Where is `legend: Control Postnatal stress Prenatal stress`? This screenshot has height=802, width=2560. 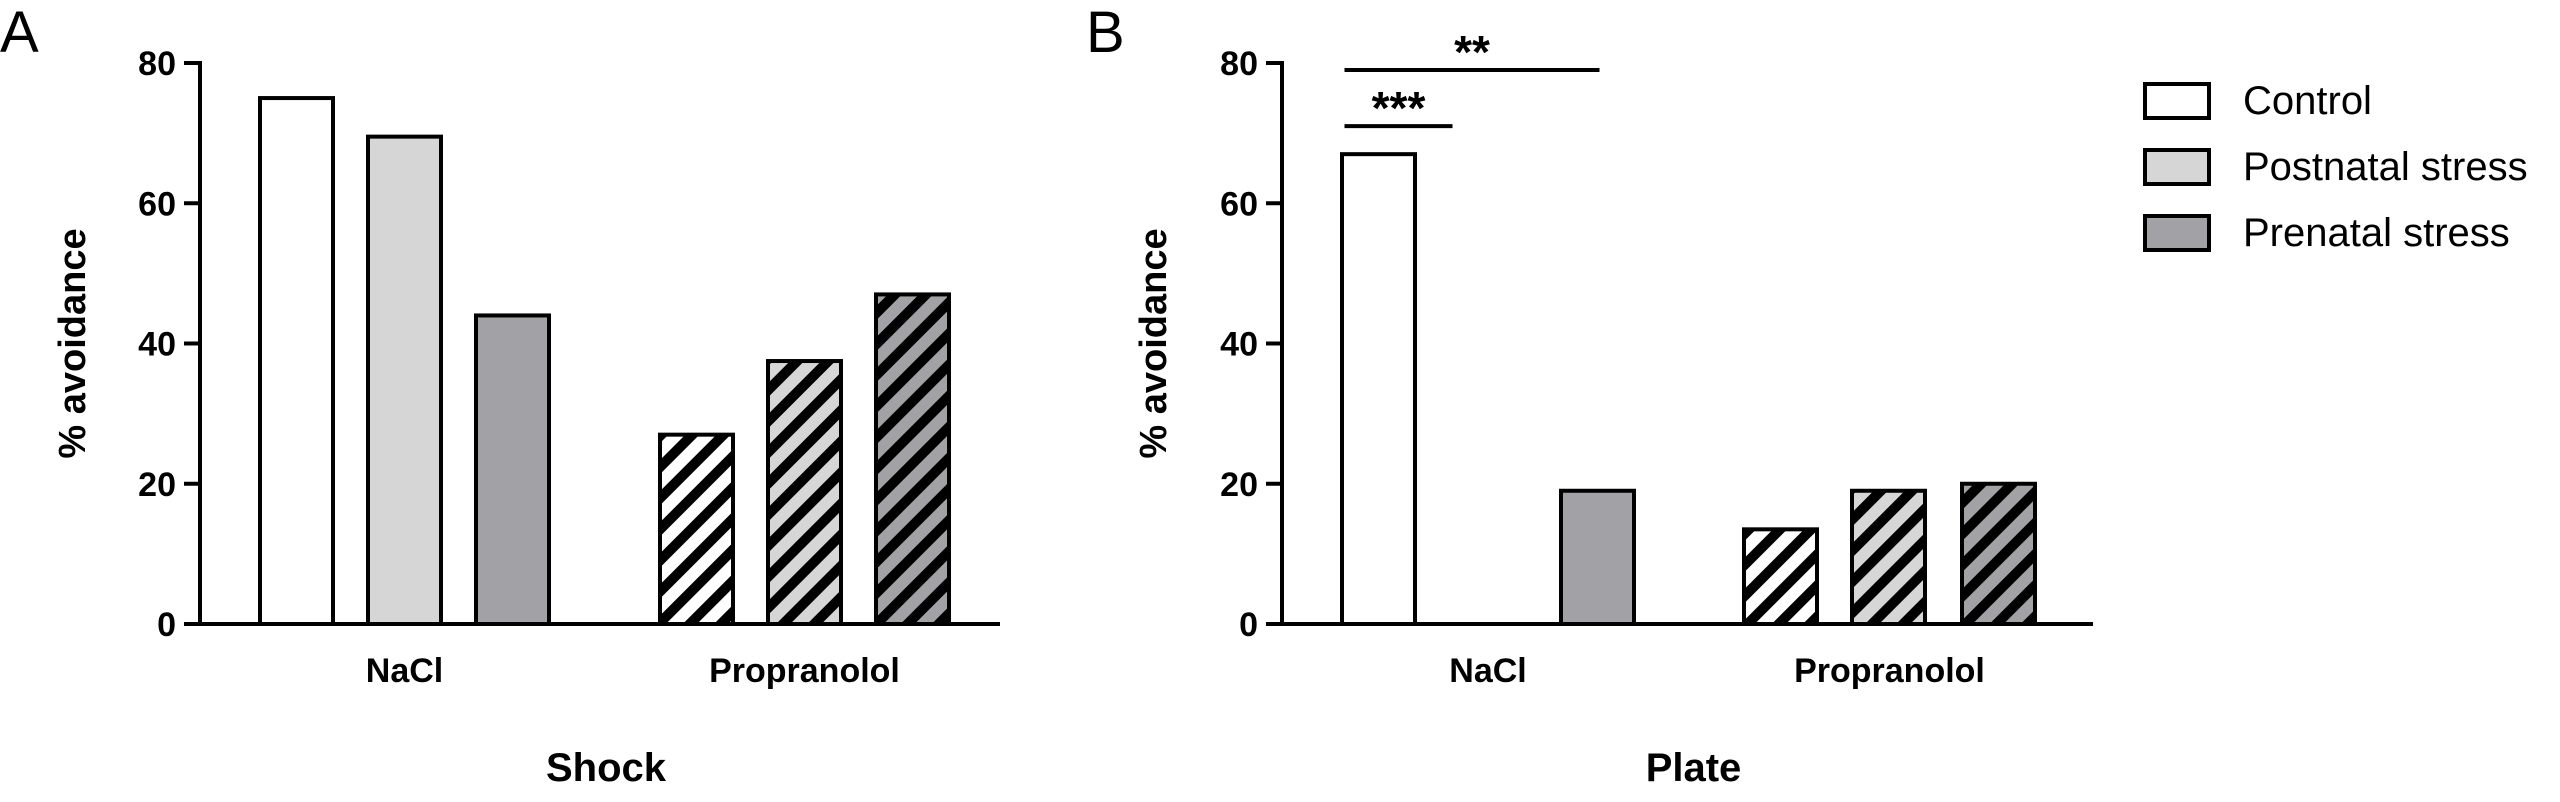 legend: Control Postnatal stress Prenatal stress is located at coordinates (2335, 167).